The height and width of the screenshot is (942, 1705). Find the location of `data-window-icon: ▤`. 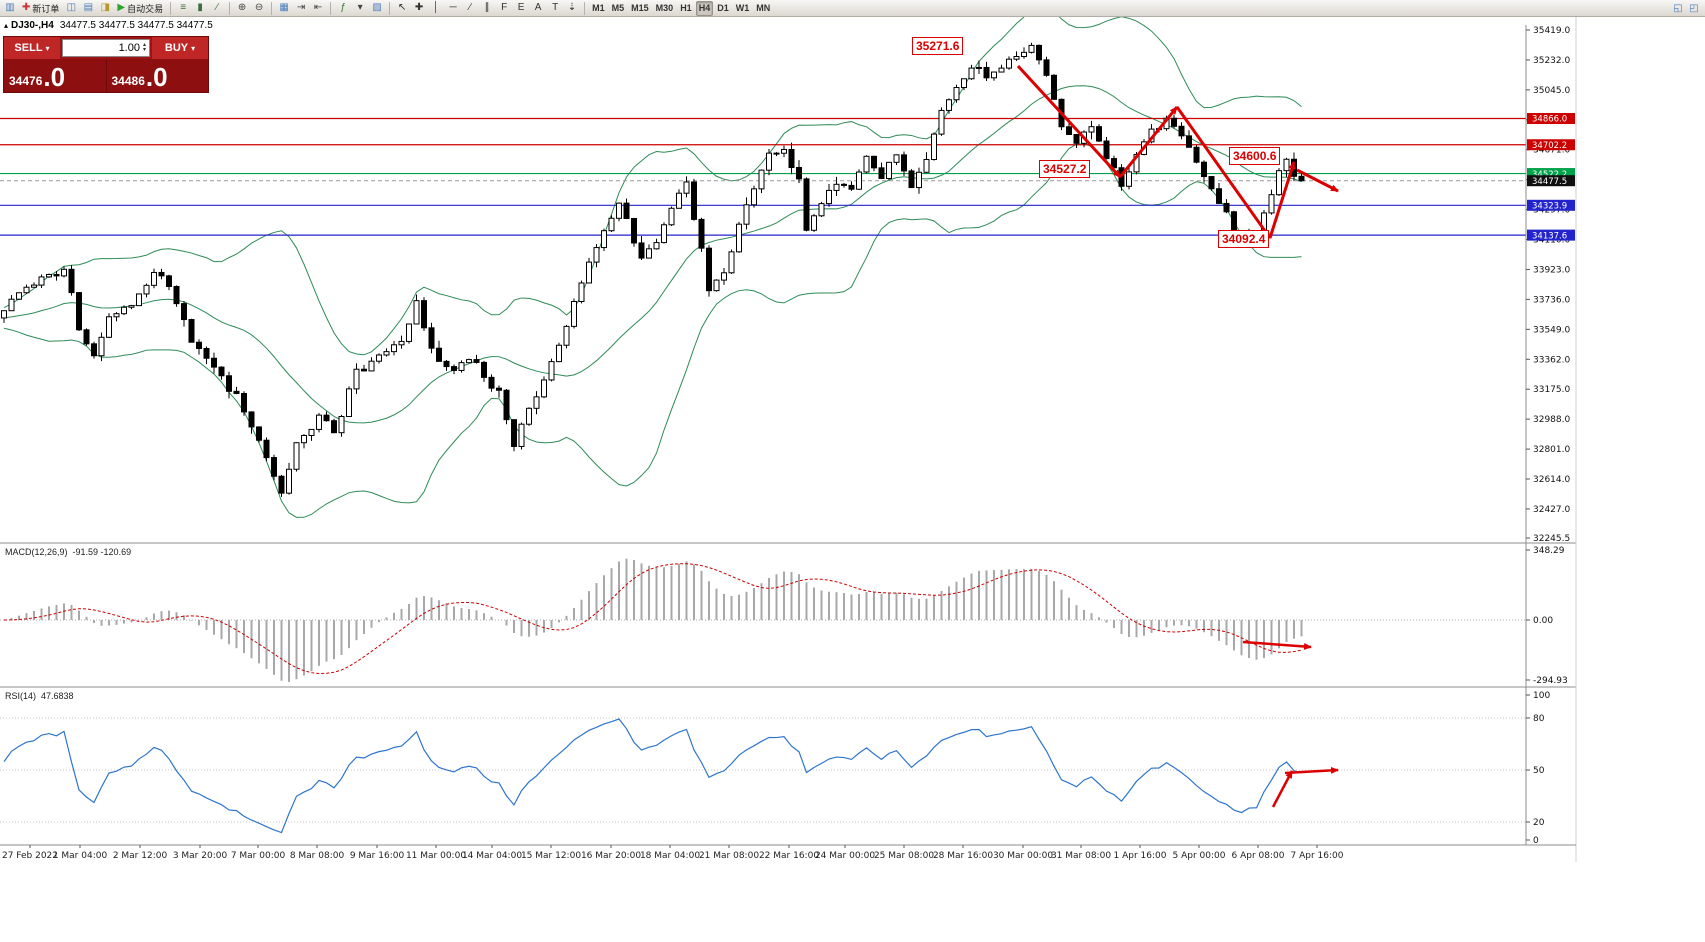

data-window-icon: ▤ is located at coordinates (88, 7).